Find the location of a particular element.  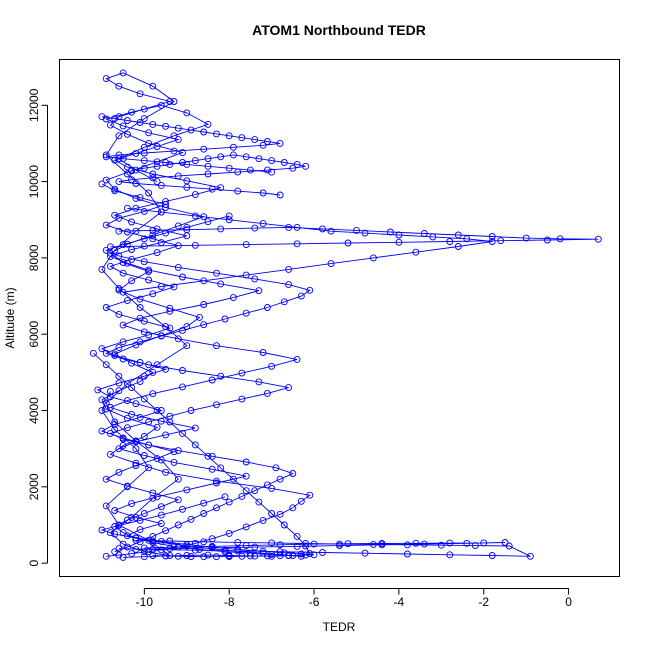

y-tick-label: 6000 is located at coordinates (34, 334).